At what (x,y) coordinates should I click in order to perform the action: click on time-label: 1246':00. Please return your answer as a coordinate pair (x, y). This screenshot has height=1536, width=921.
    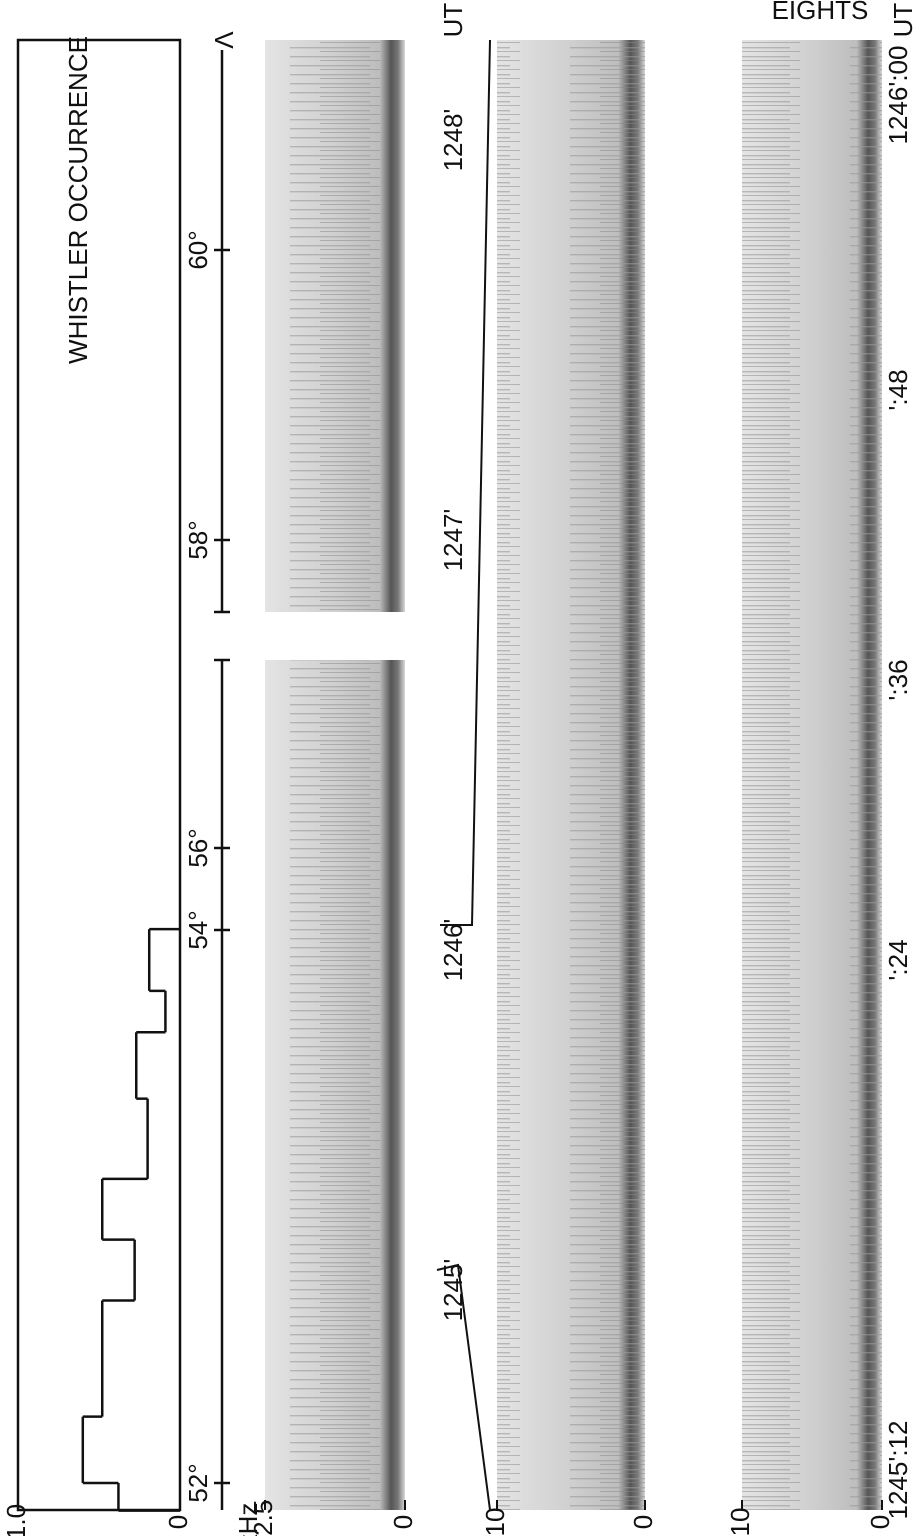
    Looking at the image, I should click on (898, 95).